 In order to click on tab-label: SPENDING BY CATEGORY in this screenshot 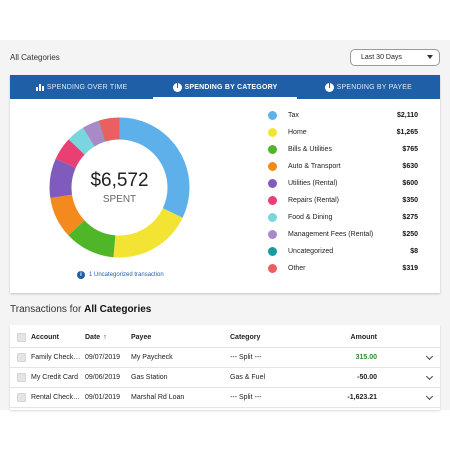, I will do `click(231, 87)`.